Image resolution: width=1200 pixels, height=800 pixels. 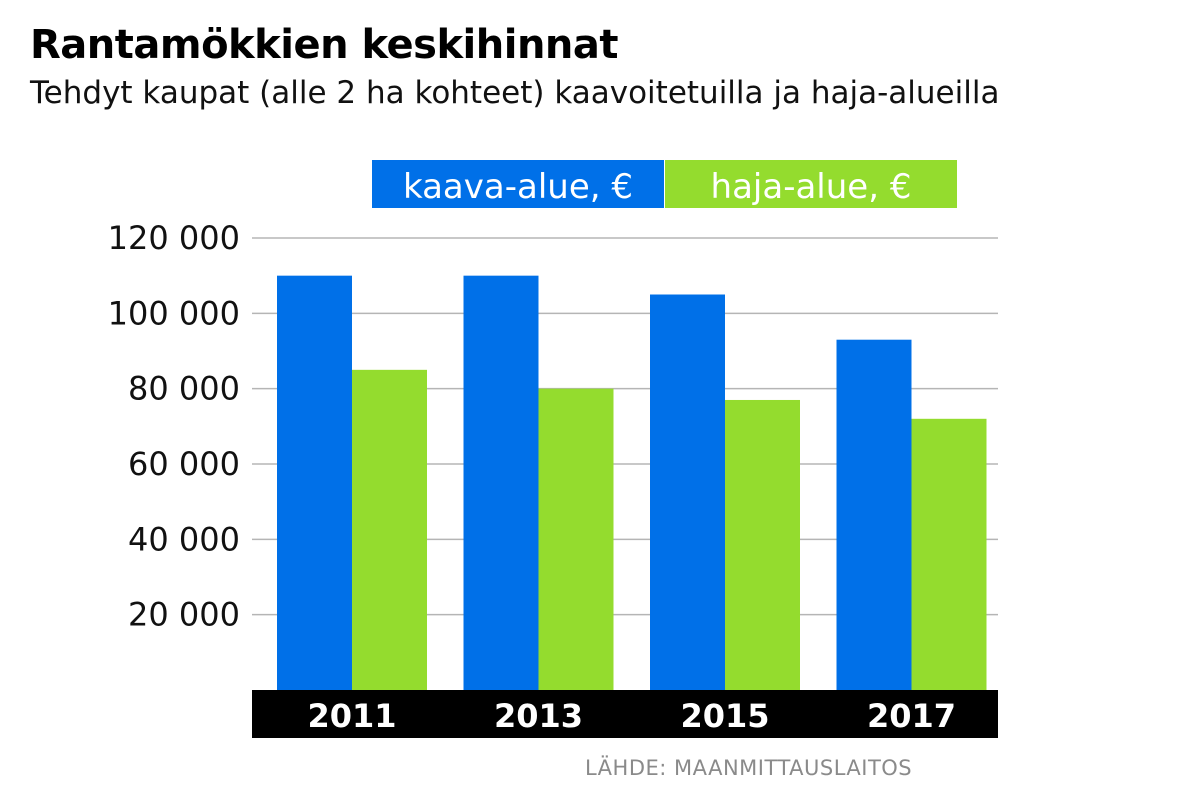 I want to click on bar-kaava-2015, so click(x=687, y=492).